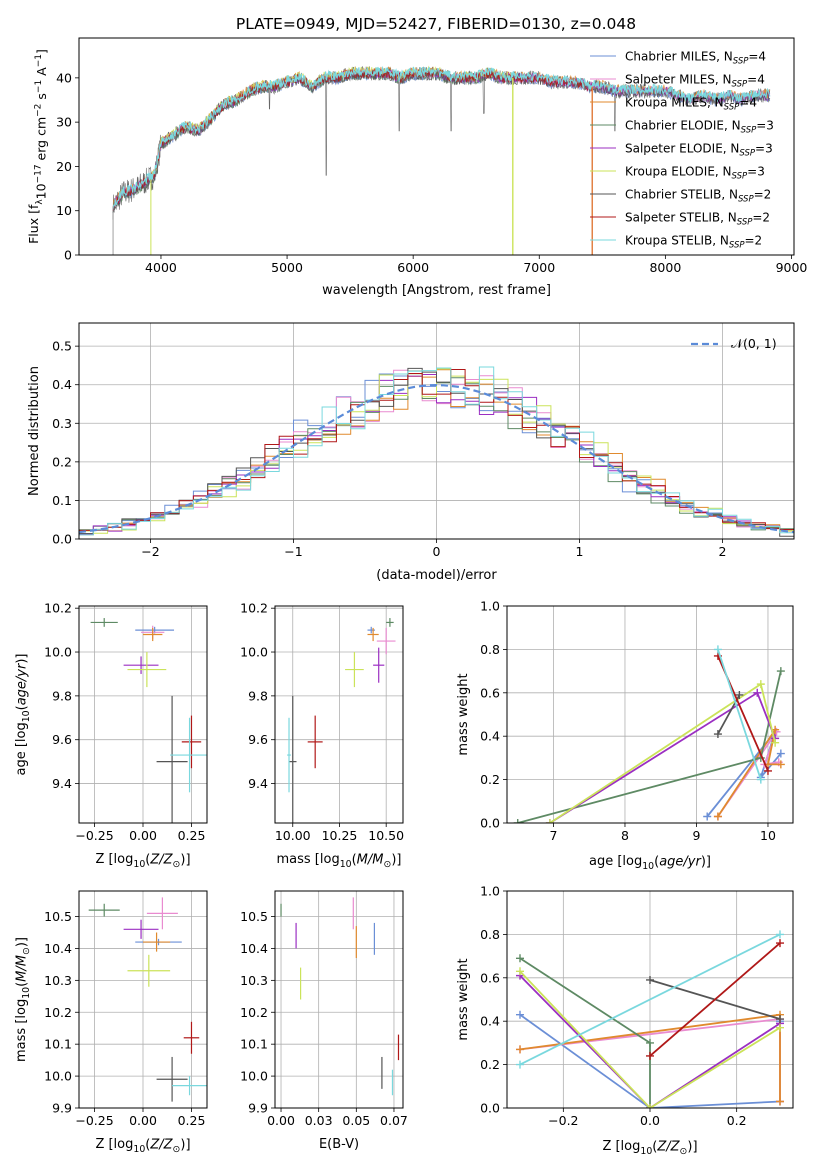 The width and height of the screenshot is (819, 1170). What do you see at coordinates (254, 1044) in the screenshot?
I see `y-tick-label: 10.1` at bounding box center [254, 1044].